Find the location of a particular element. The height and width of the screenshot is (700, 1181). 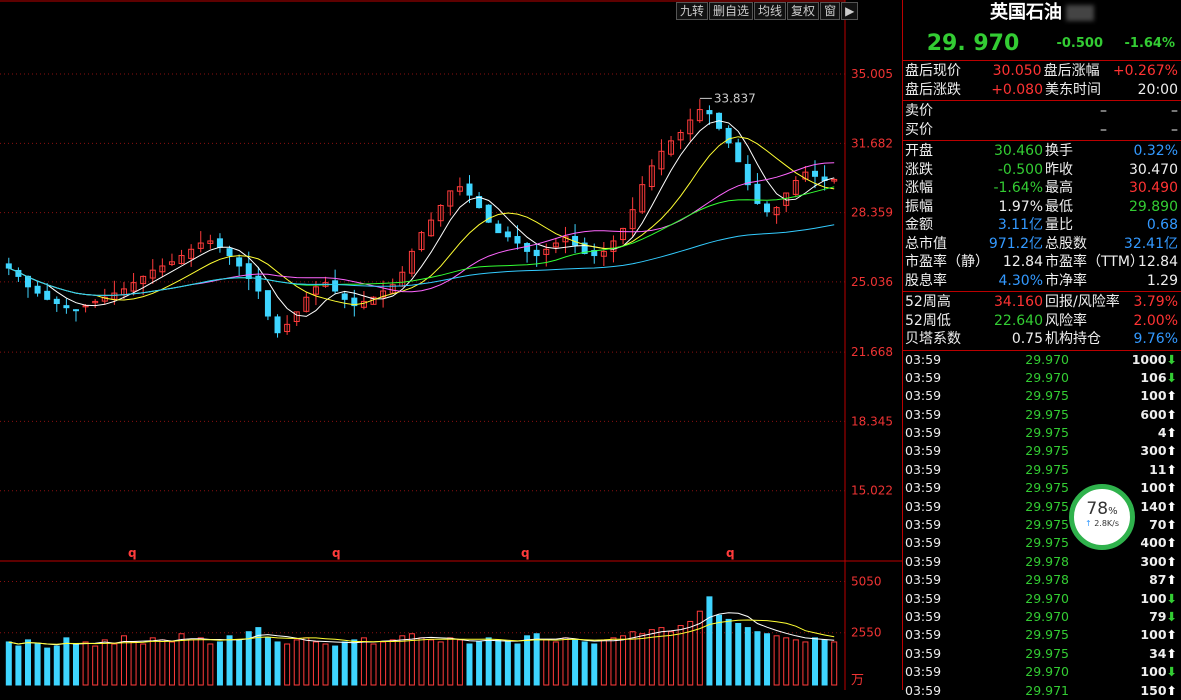

stat-label: 市盈率（TTM） is located at coordinates (1094, 262).